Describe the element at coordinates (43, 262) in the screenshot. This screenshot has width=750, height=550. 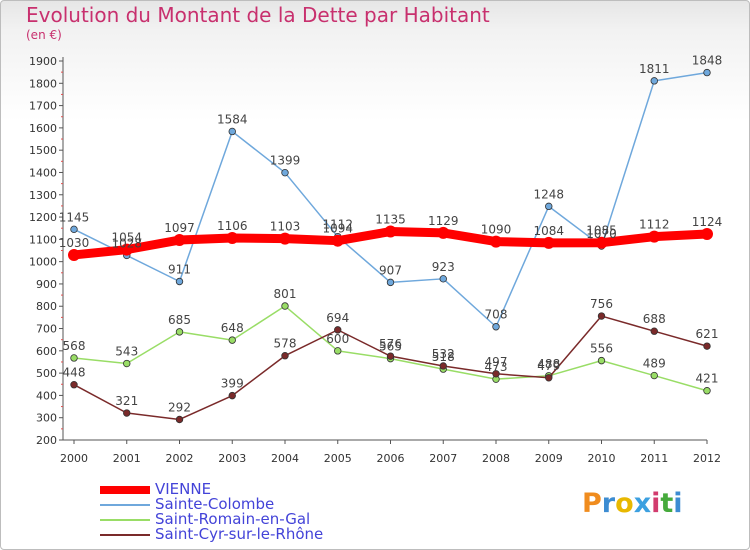
I see `y-tick-label: 1000` at that location.